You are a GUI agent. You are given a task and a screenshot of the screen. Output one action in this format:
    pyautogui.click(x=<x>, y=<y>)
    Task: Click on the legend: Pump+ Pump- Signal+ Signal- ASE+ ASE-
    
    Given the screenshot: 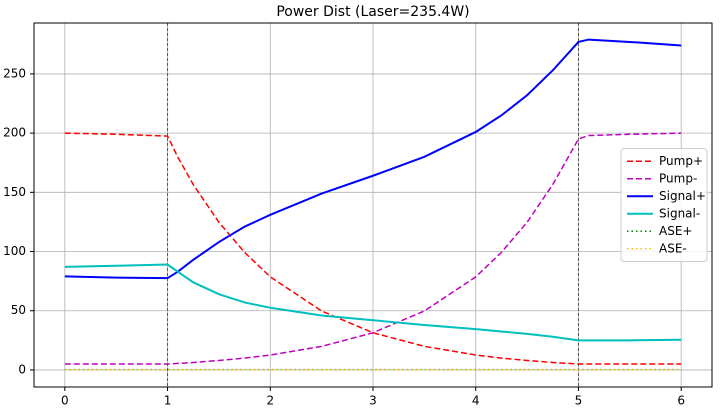 What is the action you would take?
    pyautogui.click(x=664, y=205)
    